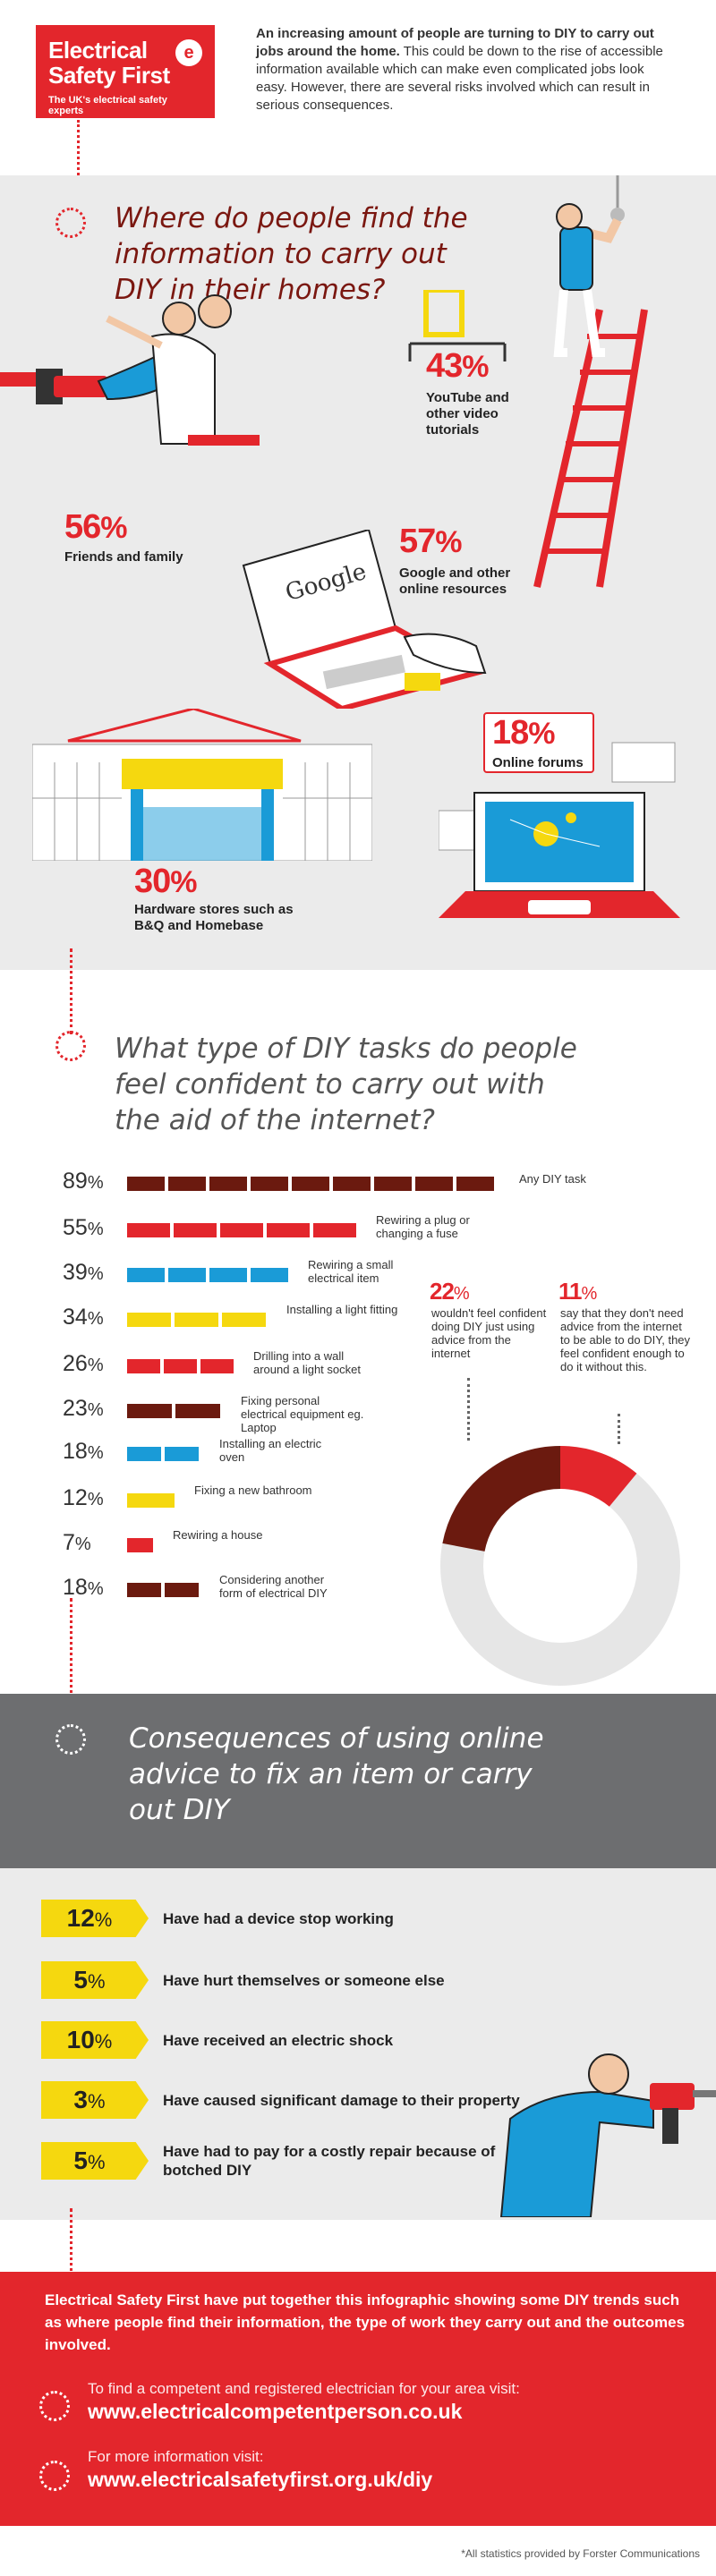 Image resolution: width=716 pixels, height=2576 pixels. Describe the element at coordinates (619, 1429) in the screenshot. I see `donut-leader` at that location.